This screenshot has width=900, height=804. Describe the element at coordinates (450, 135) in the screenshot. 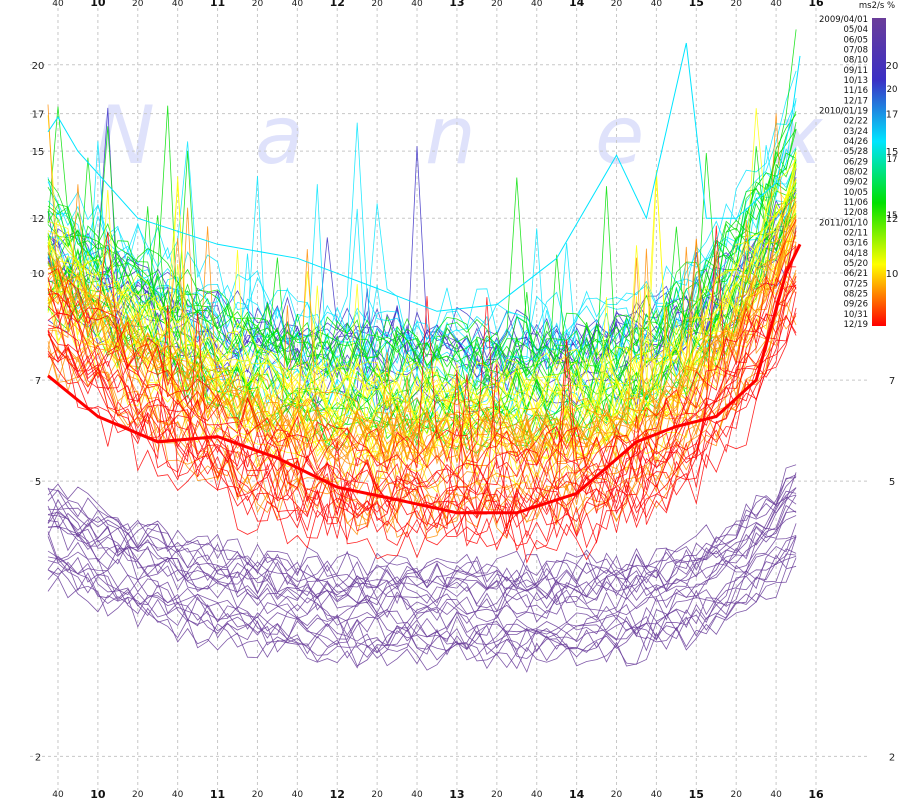

I see `watermark-letter: n` at that location.